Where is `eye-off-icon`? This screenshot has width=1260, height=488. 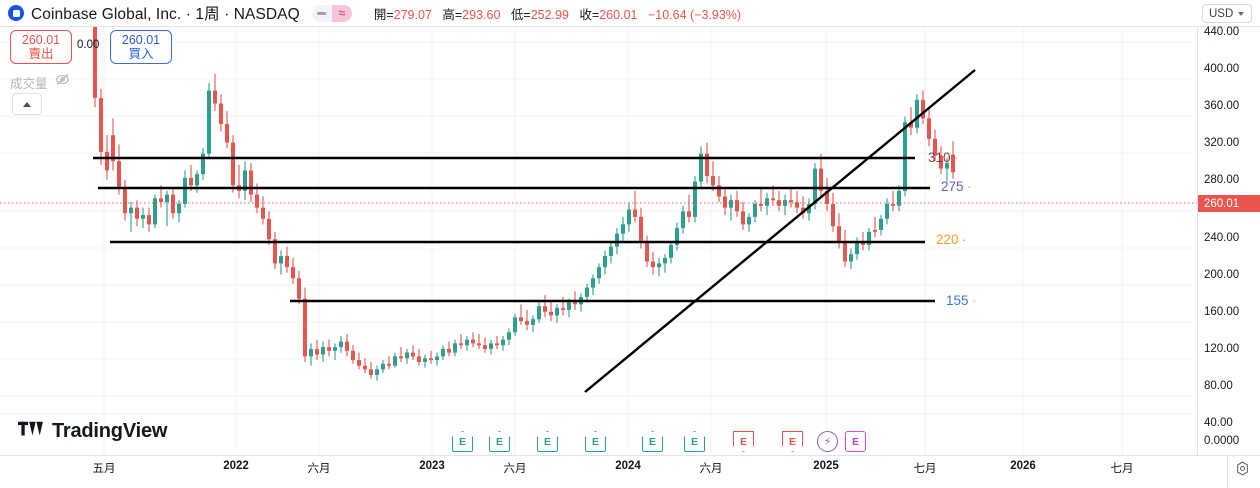 eye-off-icon is located at coordinates (62, 82).